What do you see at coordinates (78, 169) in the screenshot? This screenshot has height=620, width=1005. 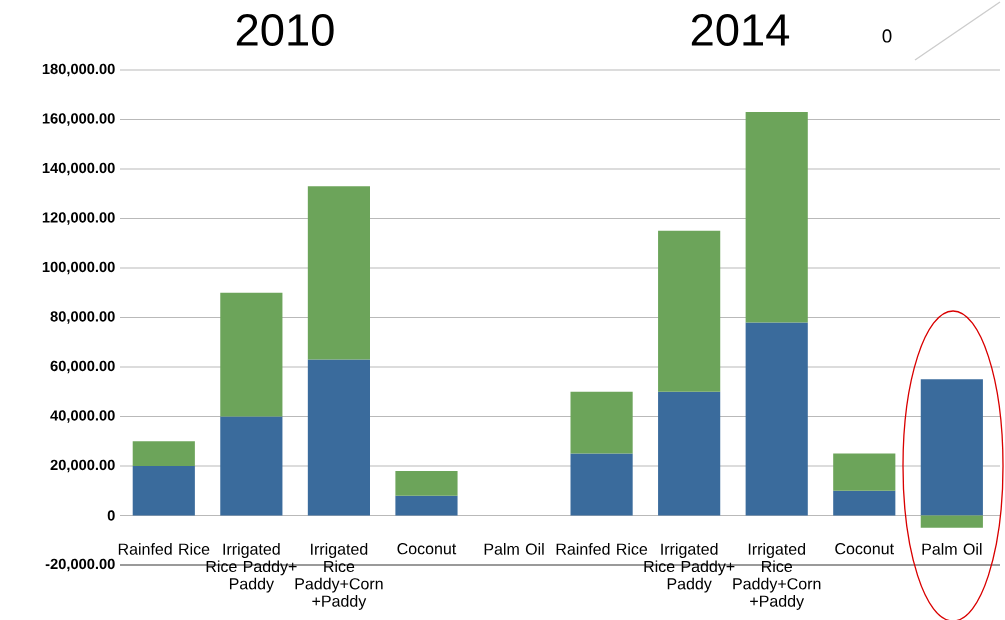 I see `y-tick-label: 140,000.00` at bounding box center [78, 169].